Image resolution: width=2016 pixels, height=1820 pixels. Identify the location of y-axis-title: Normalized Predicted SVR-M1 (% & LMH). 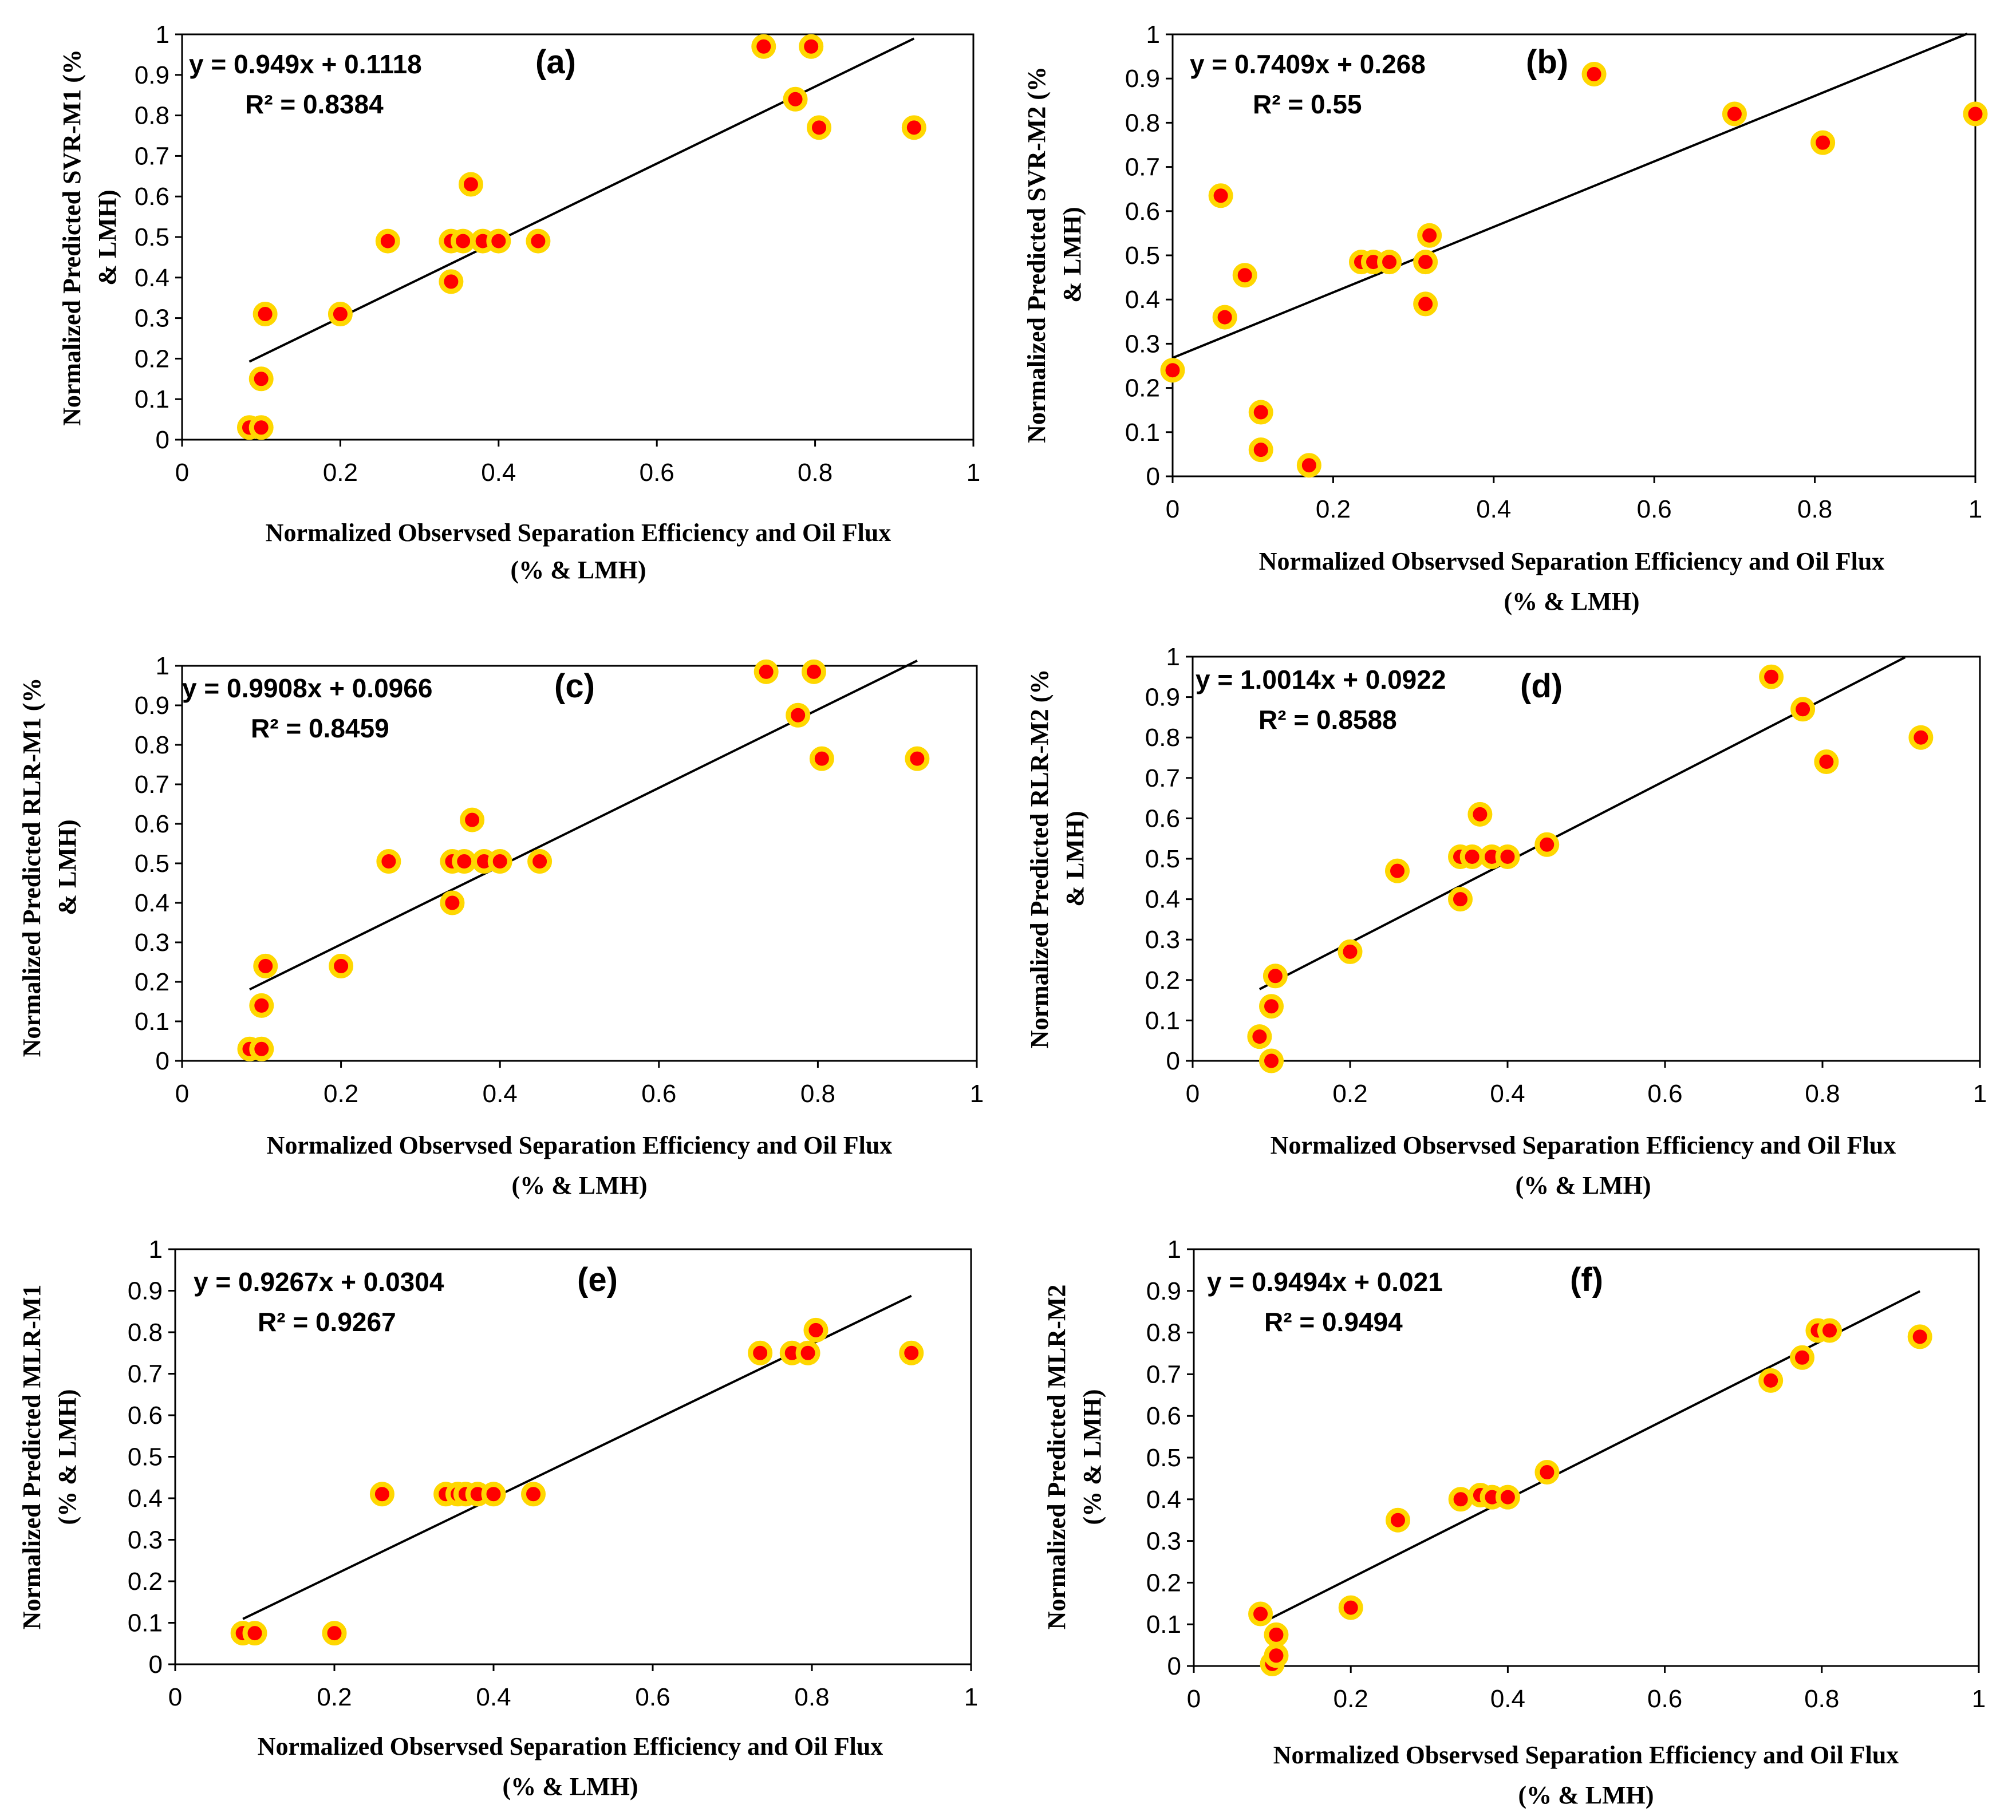
(89, 237).